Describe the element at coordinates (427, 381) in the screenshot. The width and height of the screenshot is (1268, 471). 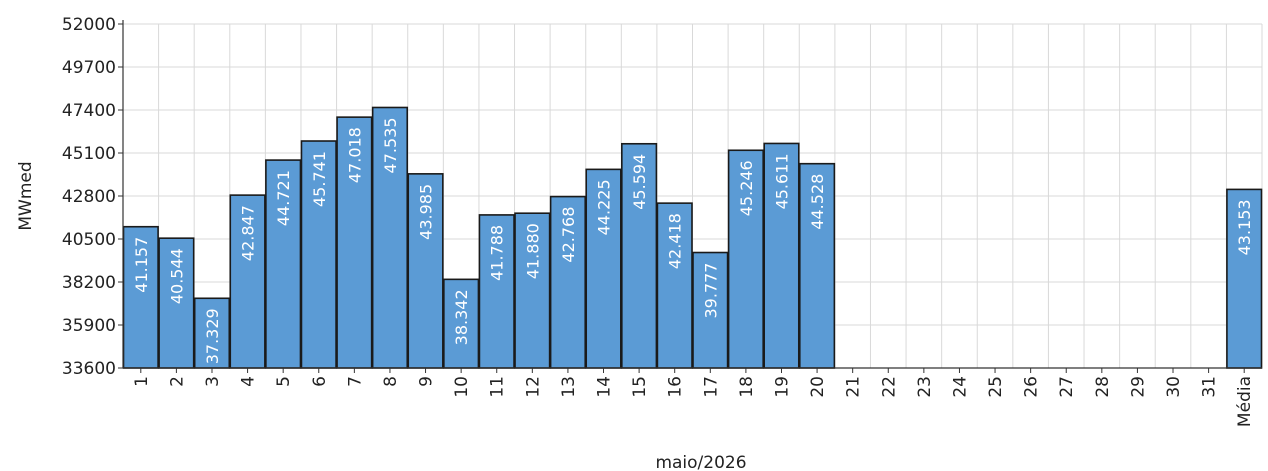
I see `x-tick-label: 9` at that location.